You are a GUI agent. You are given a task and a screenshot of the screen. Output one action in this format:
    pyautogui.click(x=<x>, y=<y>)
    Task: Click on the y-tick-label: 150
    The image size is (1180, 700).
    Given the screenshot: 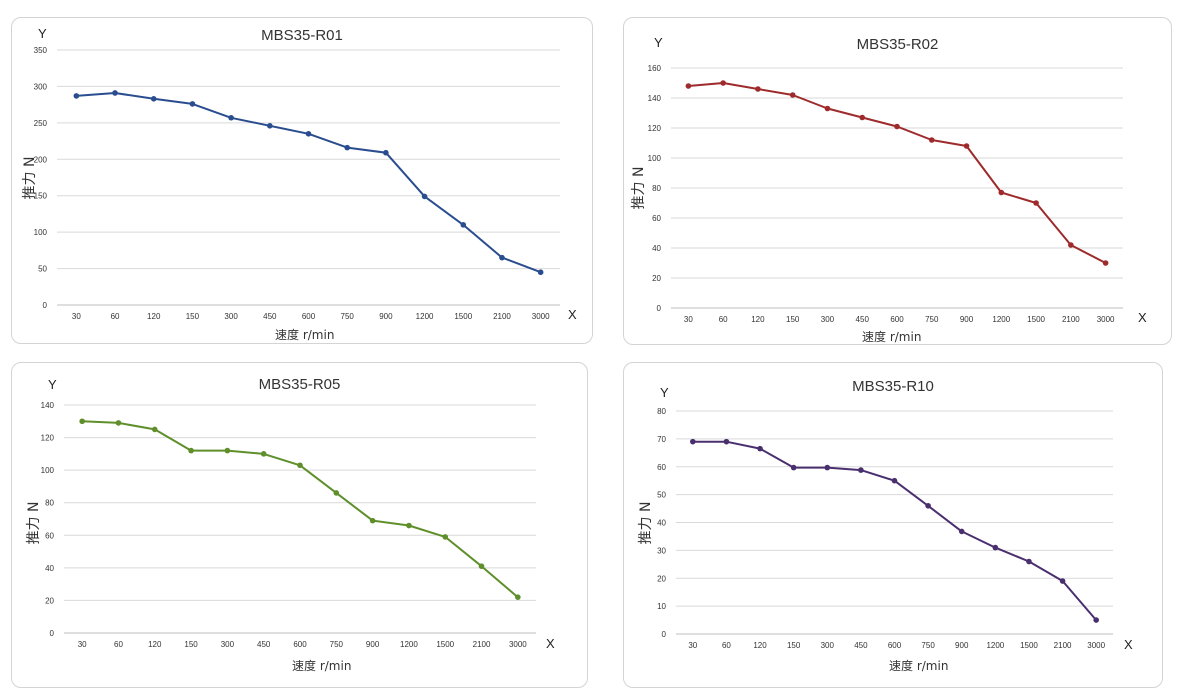 What is the action you would take?
    pyautogui.click(x=41, y=196)
    